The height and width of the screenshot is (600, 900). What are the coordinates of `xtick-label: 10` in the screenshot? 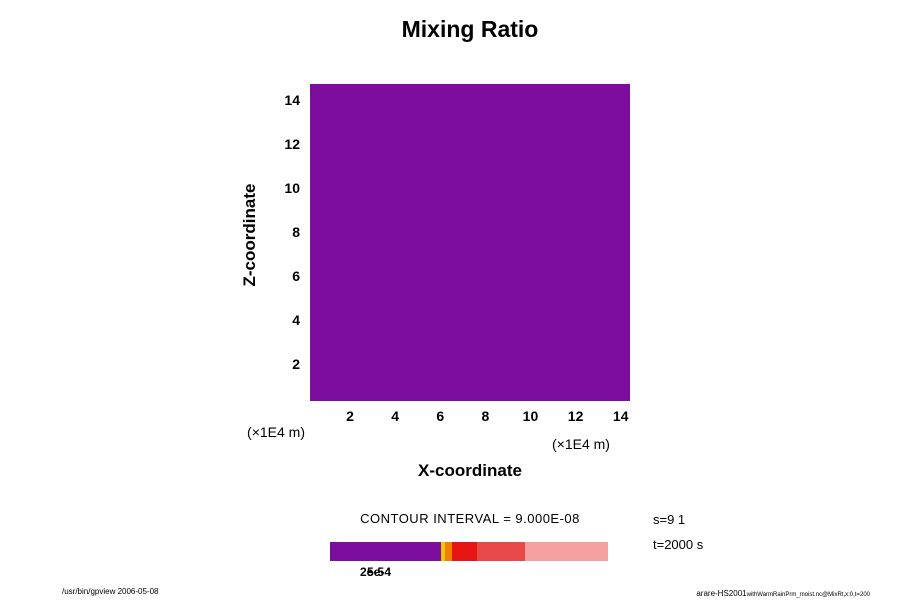 It's located at (530, 416).